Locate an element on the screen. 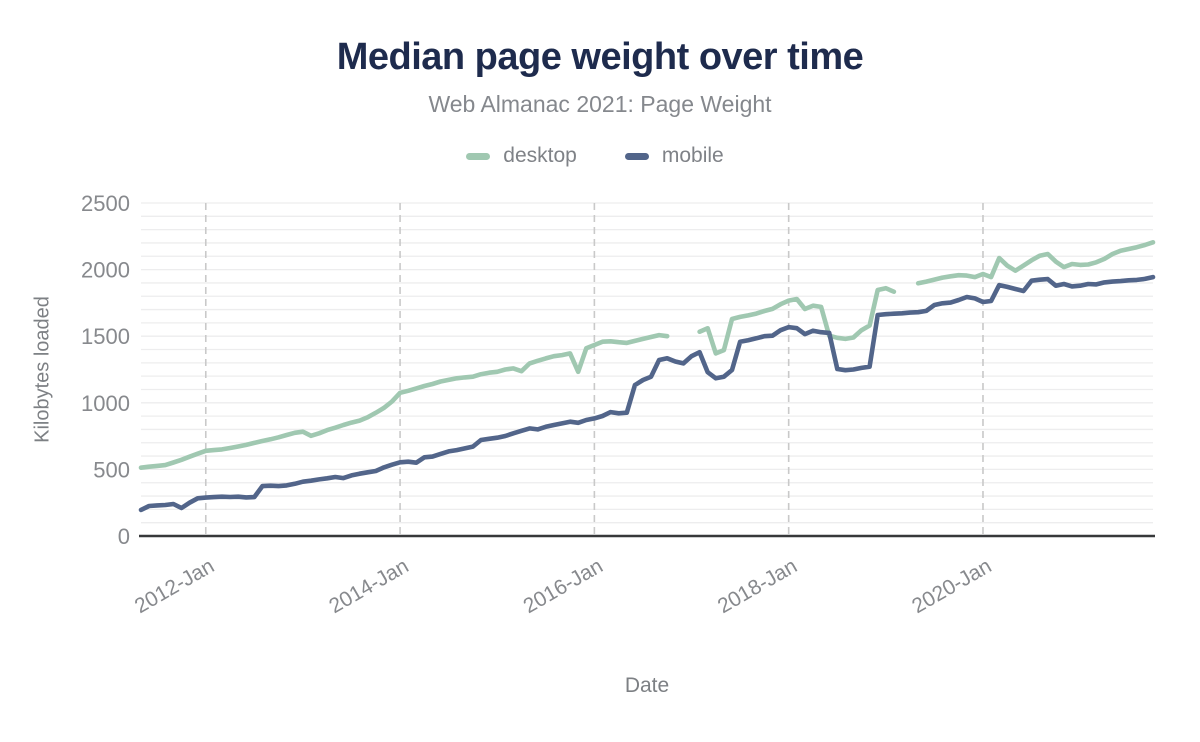 Image resolution: width=1200 pixels, height=742 pixels. legend-label-desktop: desktop is located at coordinates (540, 155).